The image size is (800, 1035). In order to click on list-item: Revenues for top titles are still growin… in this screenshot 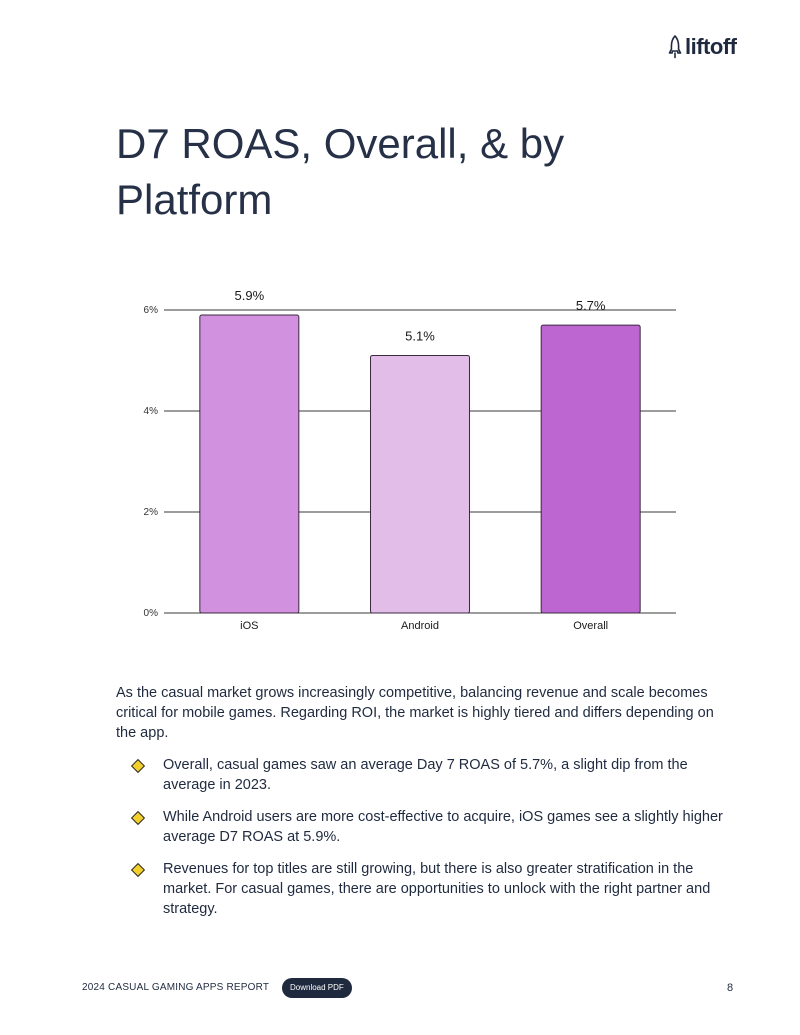, I will do `click(428, 889)`.